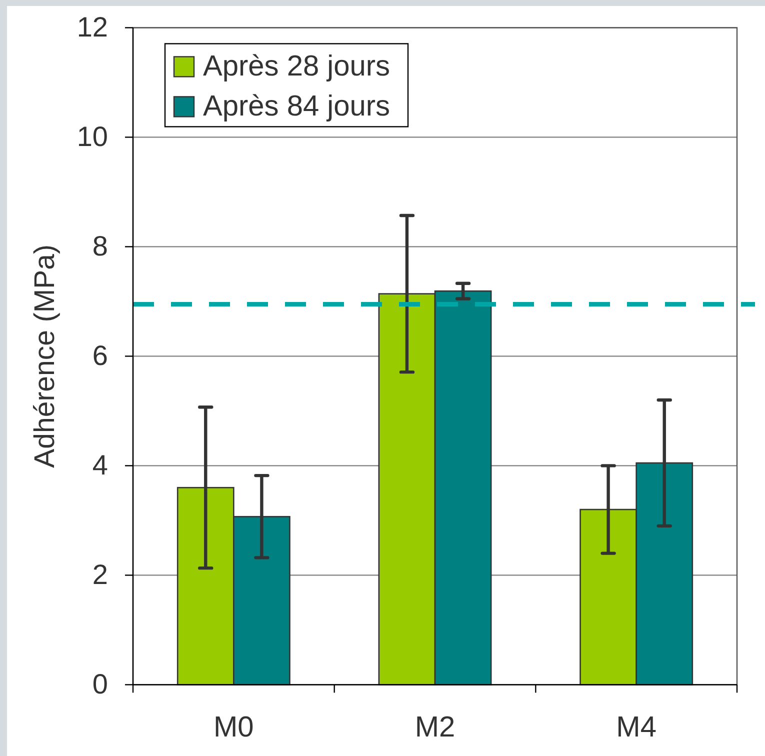 This screenshot has height=756, width=765. I want to click on y-tick-label: 4, so click(100, 465).